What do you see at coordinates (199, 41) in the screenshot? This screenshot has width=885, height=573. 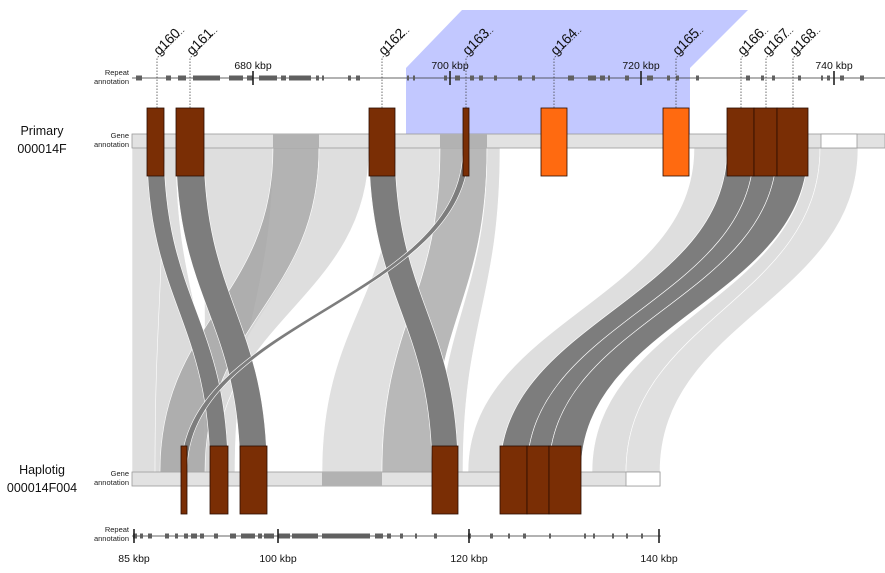 I see `gene-label: g161` at bounding box center [199, 41].